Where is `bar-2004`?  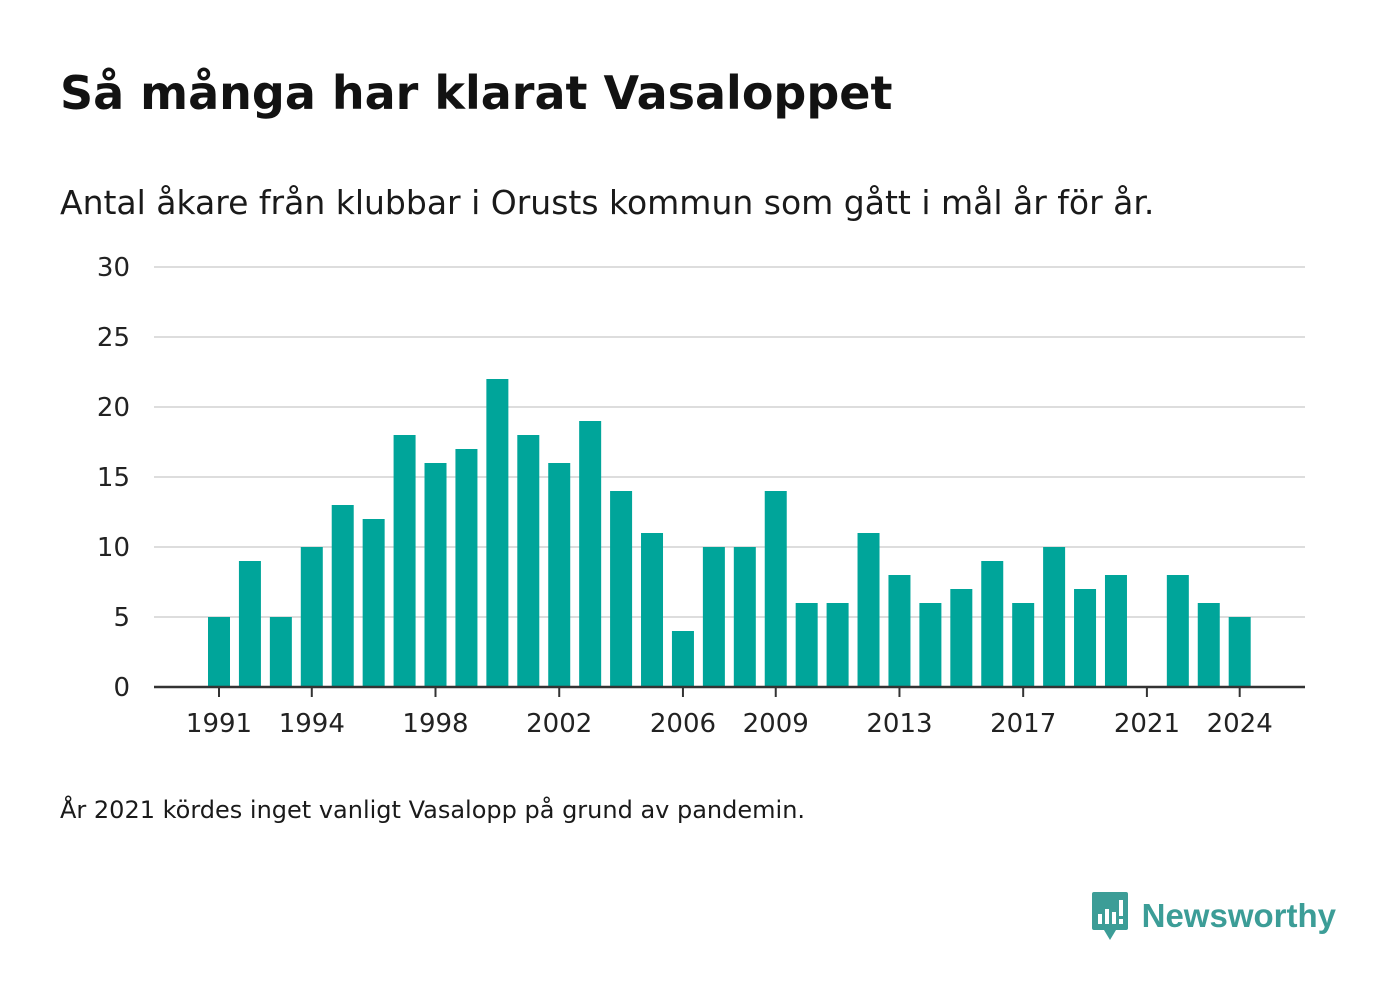
bar-2004 is located at coordinates (621, 589).